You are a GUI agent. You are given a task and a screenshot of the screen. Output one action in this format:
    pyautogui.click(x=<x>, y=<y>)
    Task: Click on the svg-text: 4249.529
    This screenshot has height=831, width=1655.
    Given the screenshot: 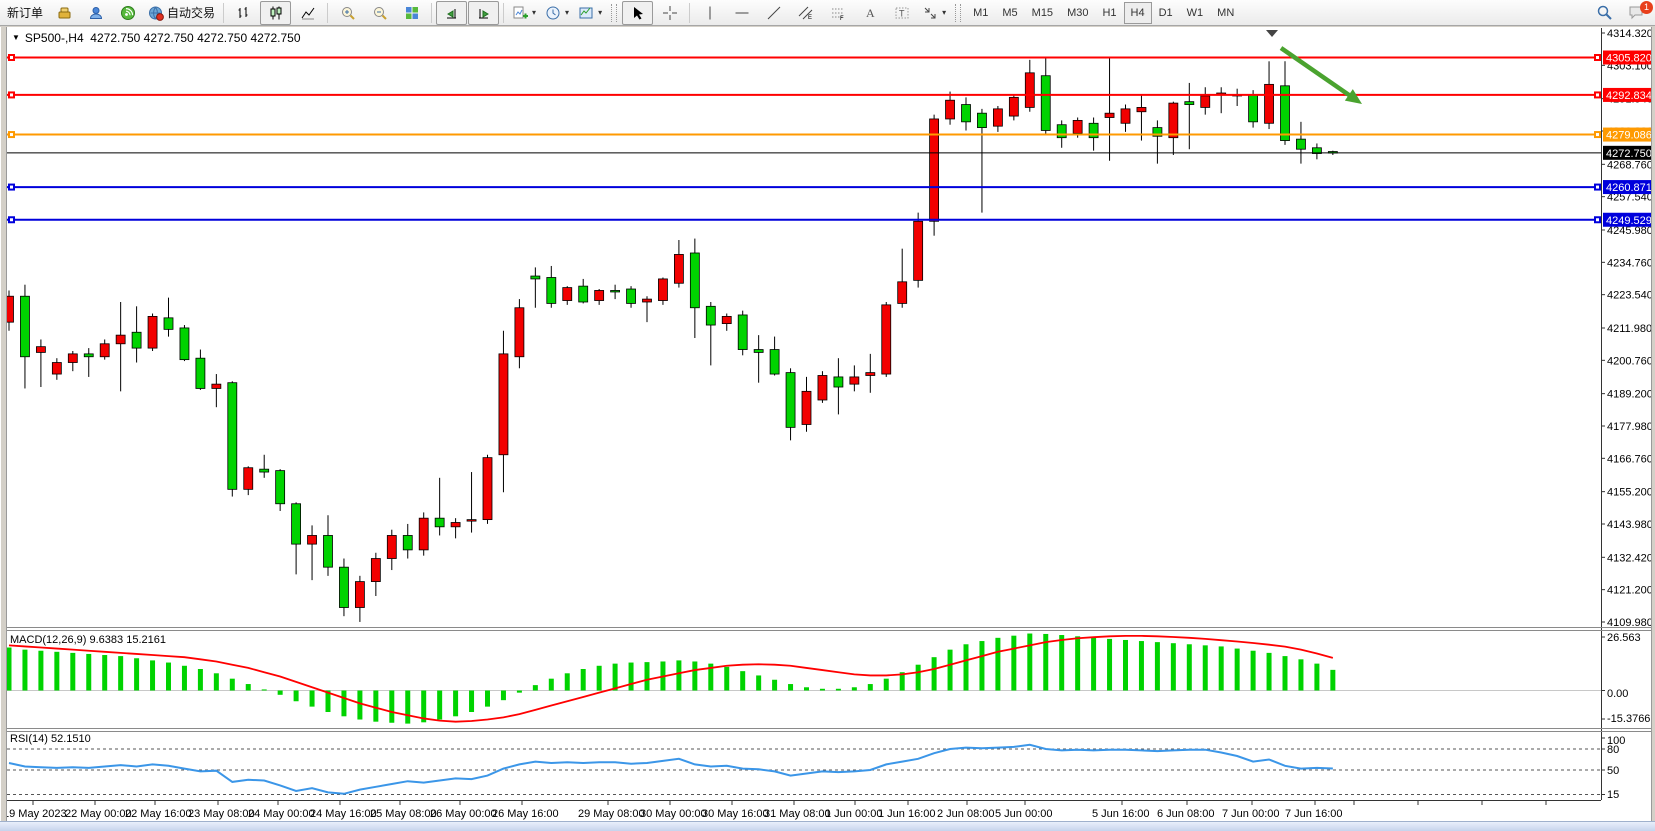 What is the action you would take?
    pyautogui.click(x=1629, y=221)
    